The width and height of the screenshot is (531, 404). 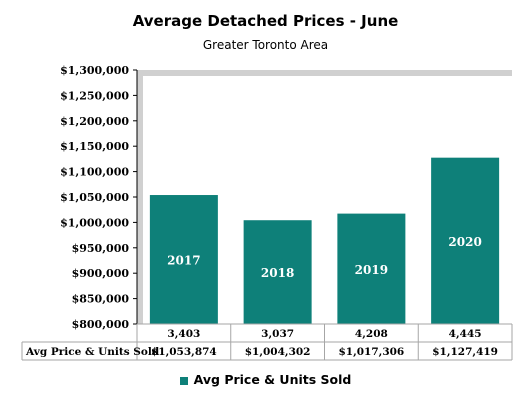 I want to click on legend: Avg Price & Units Sold, so click(x=265, y=379).